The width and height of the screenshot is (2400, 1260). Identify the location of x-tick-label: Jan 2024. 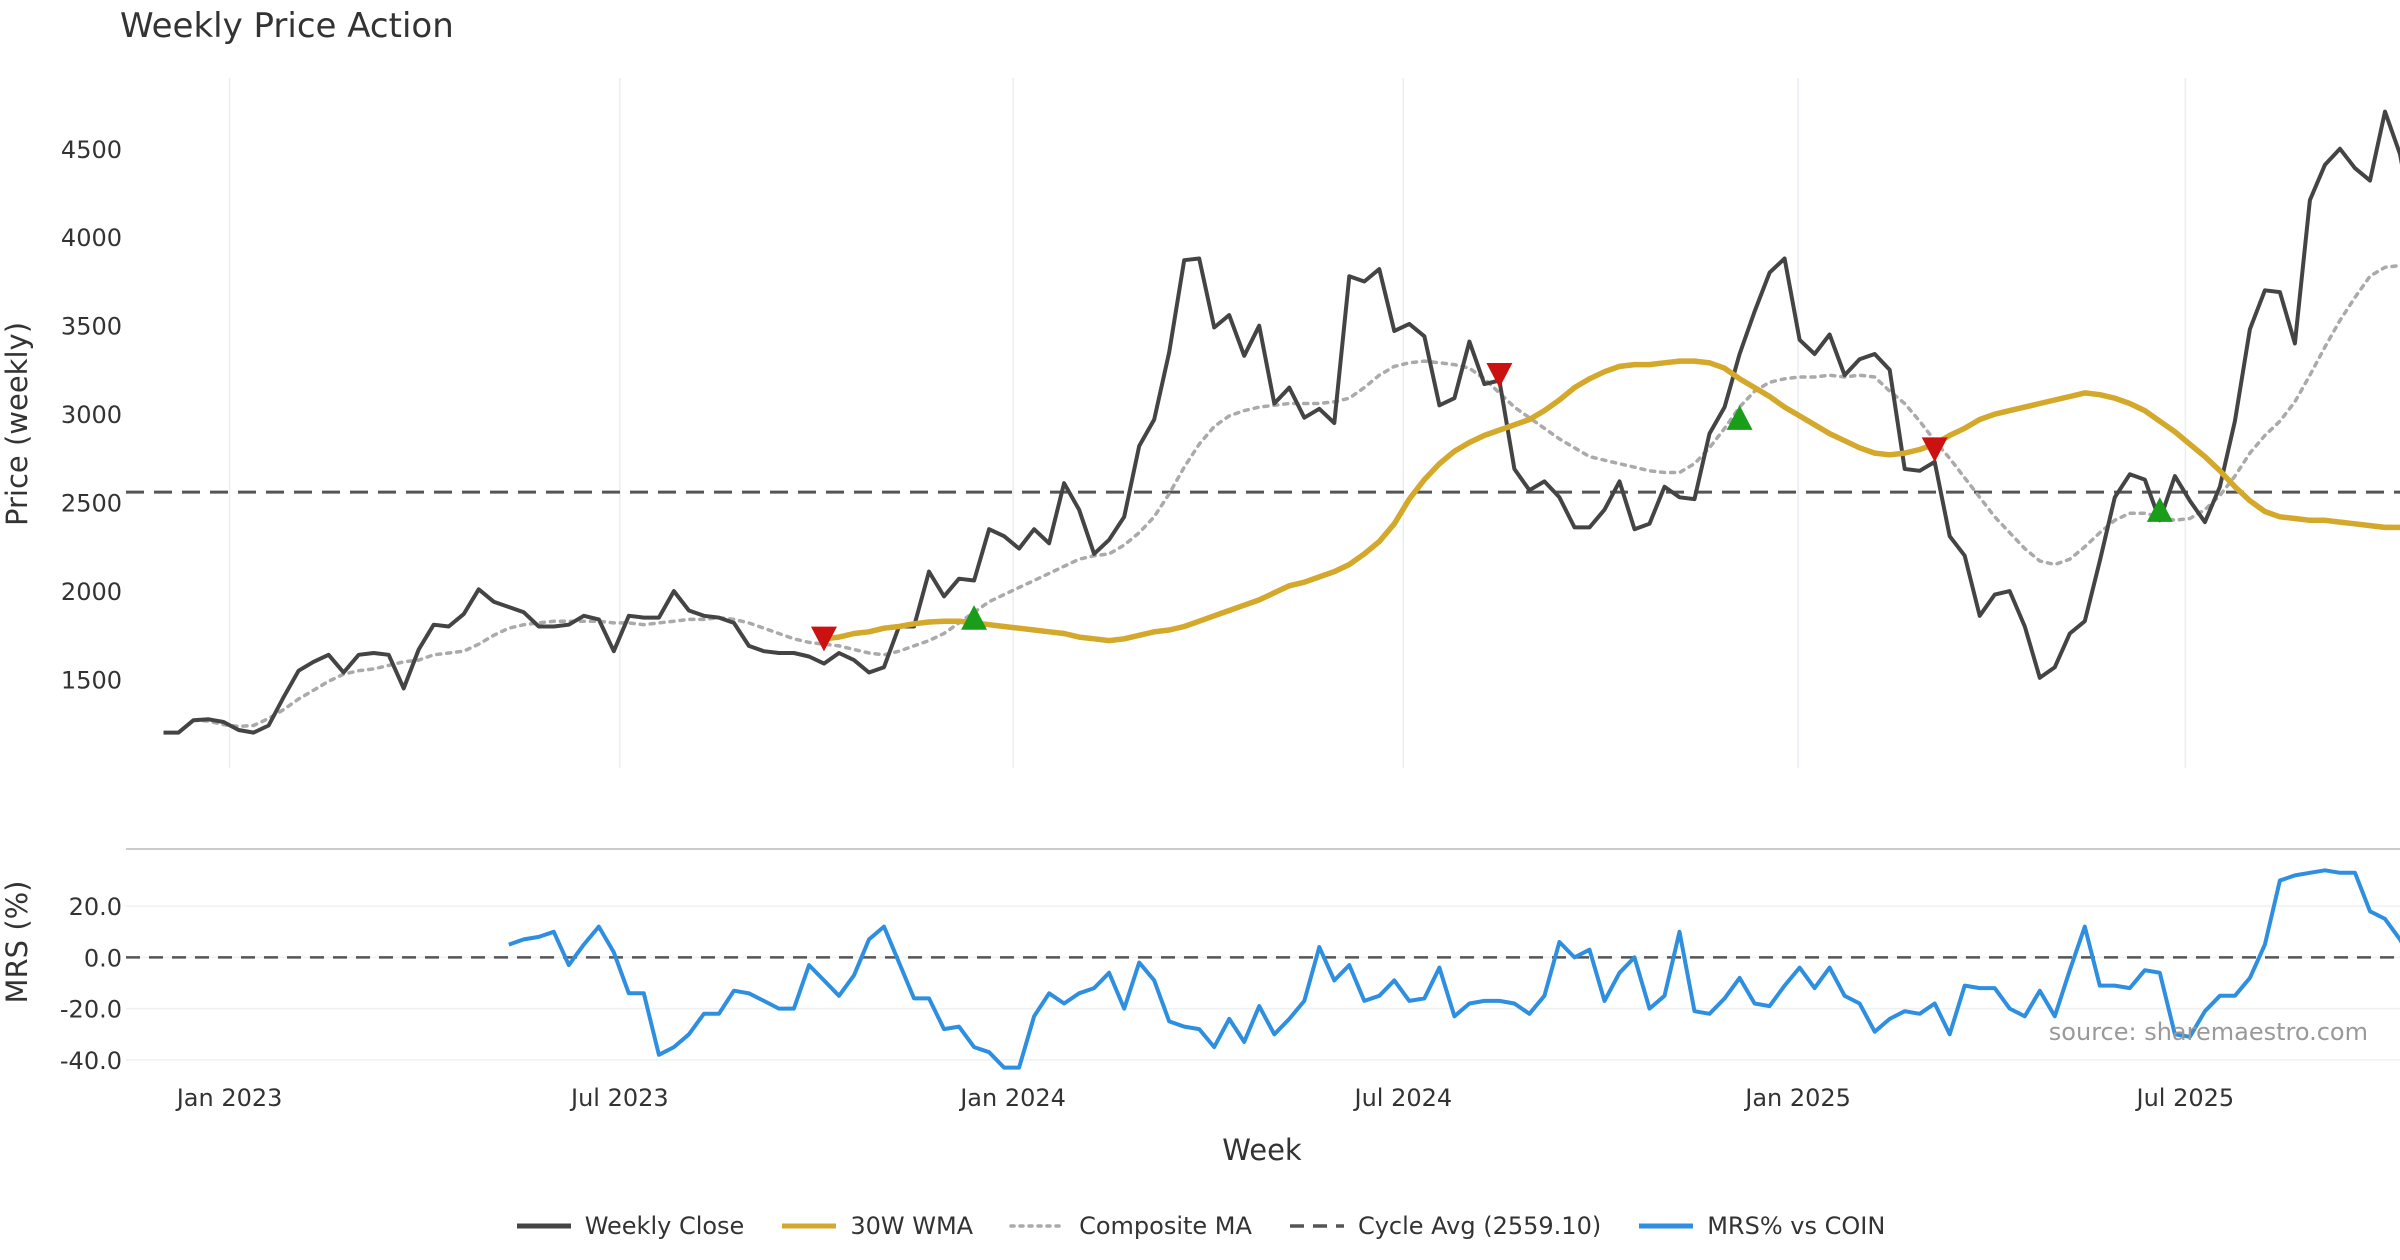
(1012, 1098).